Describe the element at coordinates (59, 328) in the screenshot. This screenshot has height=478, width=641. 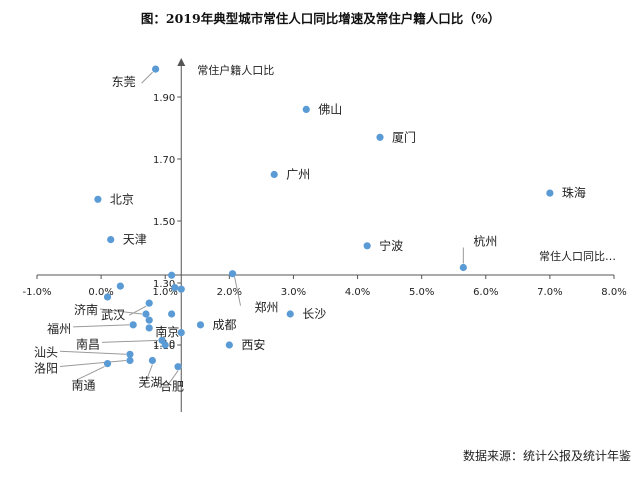
I see `data-label: 福州` at that location.